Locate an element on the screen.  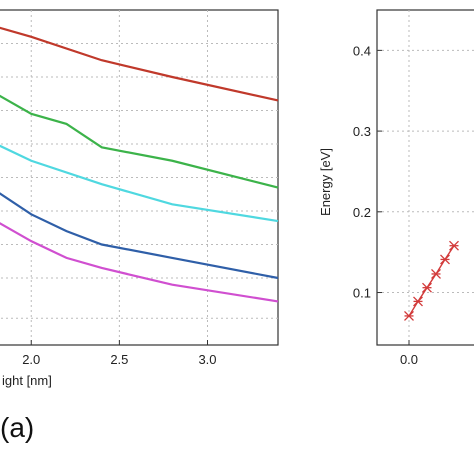
right-plot-frame is located at coordinates (425, 177).